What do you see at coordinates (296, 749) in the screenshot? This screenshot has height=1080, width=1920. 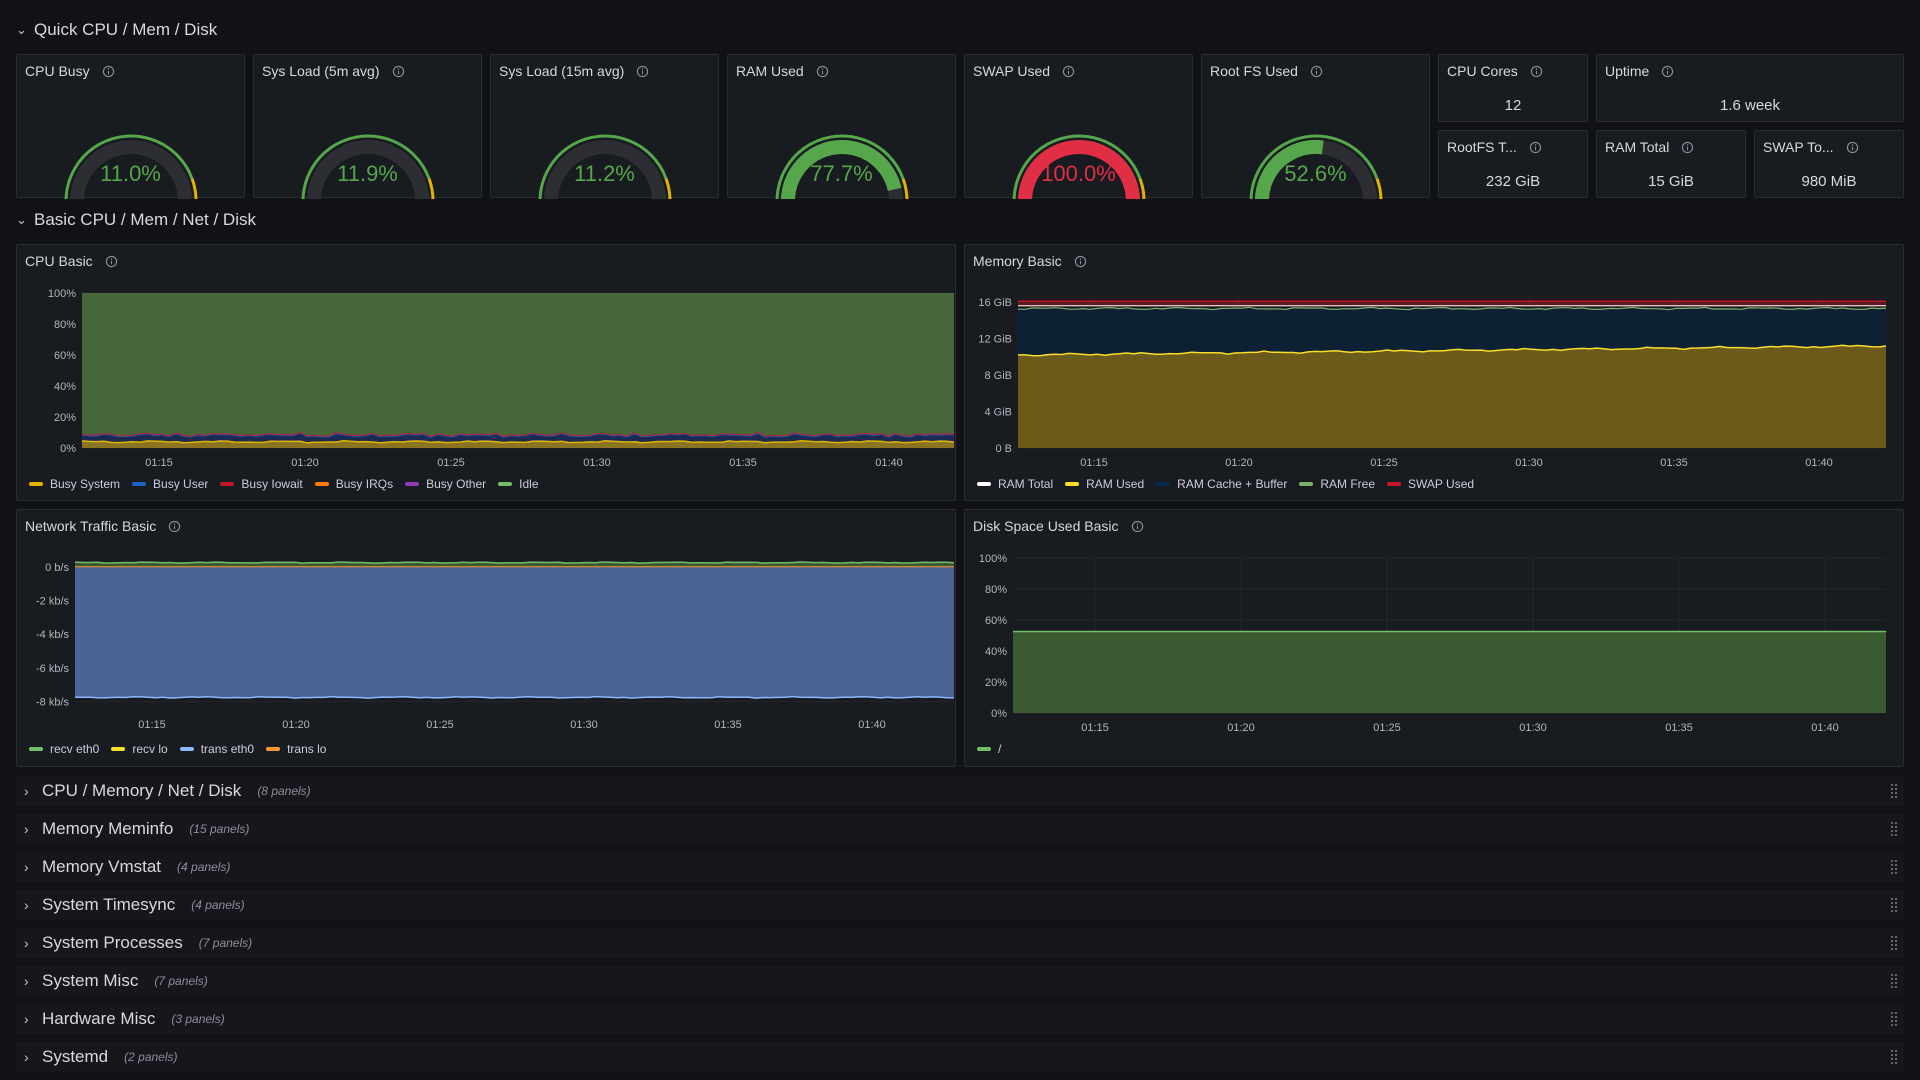 I see `legend-item: trans lo` at bounding box center [296, 749].